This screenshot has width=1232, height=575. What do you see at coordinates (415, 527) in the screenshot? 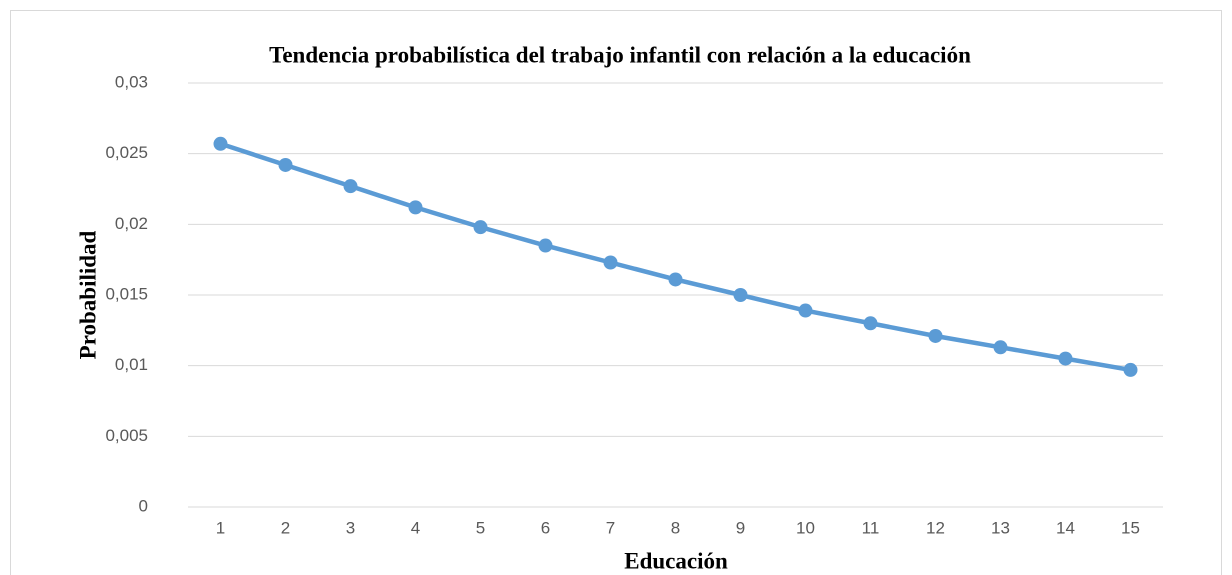
I see `x-tick-label: 4` at bounding box center [415, 527].